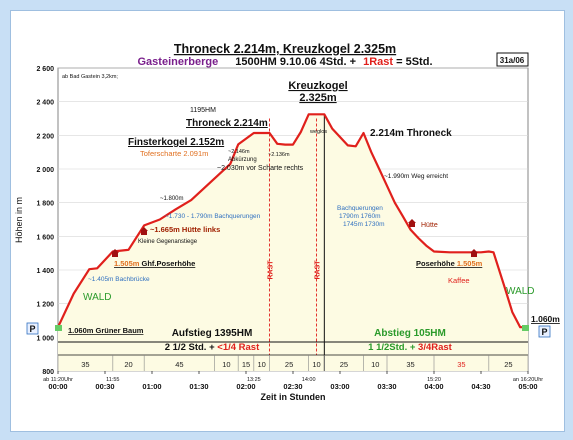  Describe the element at coordinates (318, 98) in the screenshot. I see `label-kreuzkogel-2: 2.325m` at that location.